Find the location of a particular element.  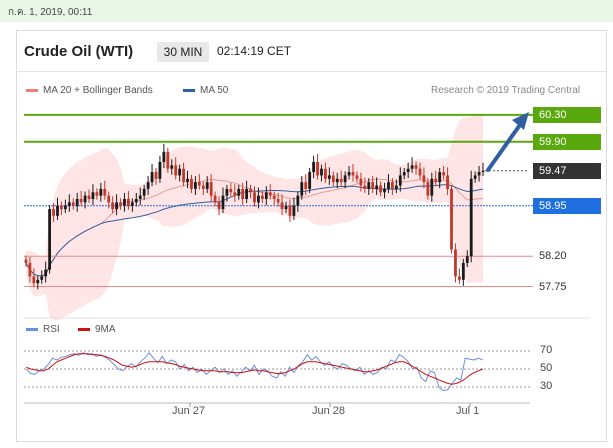

price-level-label: 58.95 is located at coordinates (567, 205).